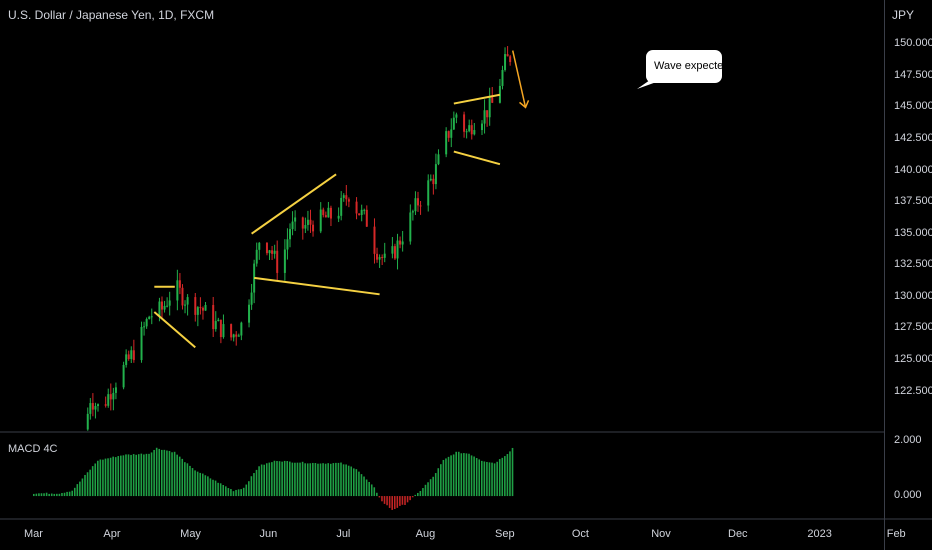 The image size is (932, 550). I want to click on x-tick-label: Apr, so click(112, 534).